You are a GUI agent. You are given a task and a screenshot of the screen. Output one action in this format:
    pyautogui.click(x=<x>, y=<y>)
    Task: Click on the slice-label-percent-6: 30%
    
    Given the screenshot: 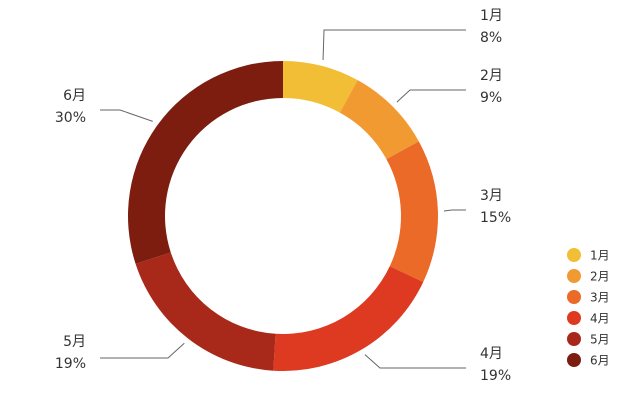 What is the action you would take?
    pyautogui.click(x=70, y=118)
    